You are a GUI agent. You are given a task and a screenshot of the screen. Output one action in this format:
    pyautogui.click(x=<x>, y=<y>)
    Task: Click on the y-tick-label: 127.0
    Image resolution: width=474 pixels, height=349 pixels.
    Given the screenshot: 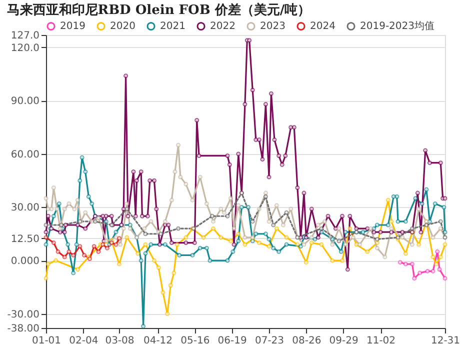 What is the action you would take?
    pyautogui.click(x=25, y=36)
    